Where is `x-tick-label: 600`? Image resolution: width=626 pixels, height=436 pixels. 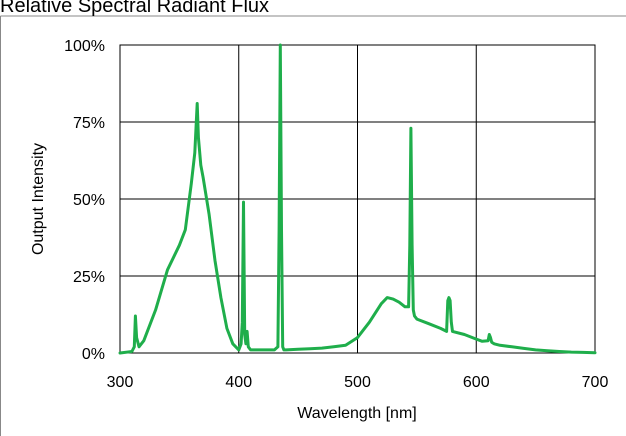
x-tick-label: 600 is located at coordinates (476, 382).